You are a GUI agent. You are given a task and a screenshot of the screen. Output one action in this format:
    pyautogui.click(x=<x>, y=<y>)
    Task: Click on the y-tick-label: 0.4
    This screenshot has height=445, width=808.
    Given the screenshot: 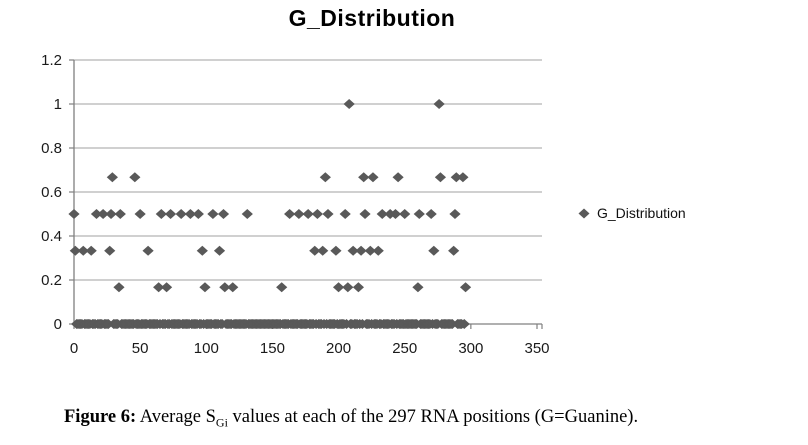 What is the action you would take?
    pyautogui.click(x=51, y=236)
    